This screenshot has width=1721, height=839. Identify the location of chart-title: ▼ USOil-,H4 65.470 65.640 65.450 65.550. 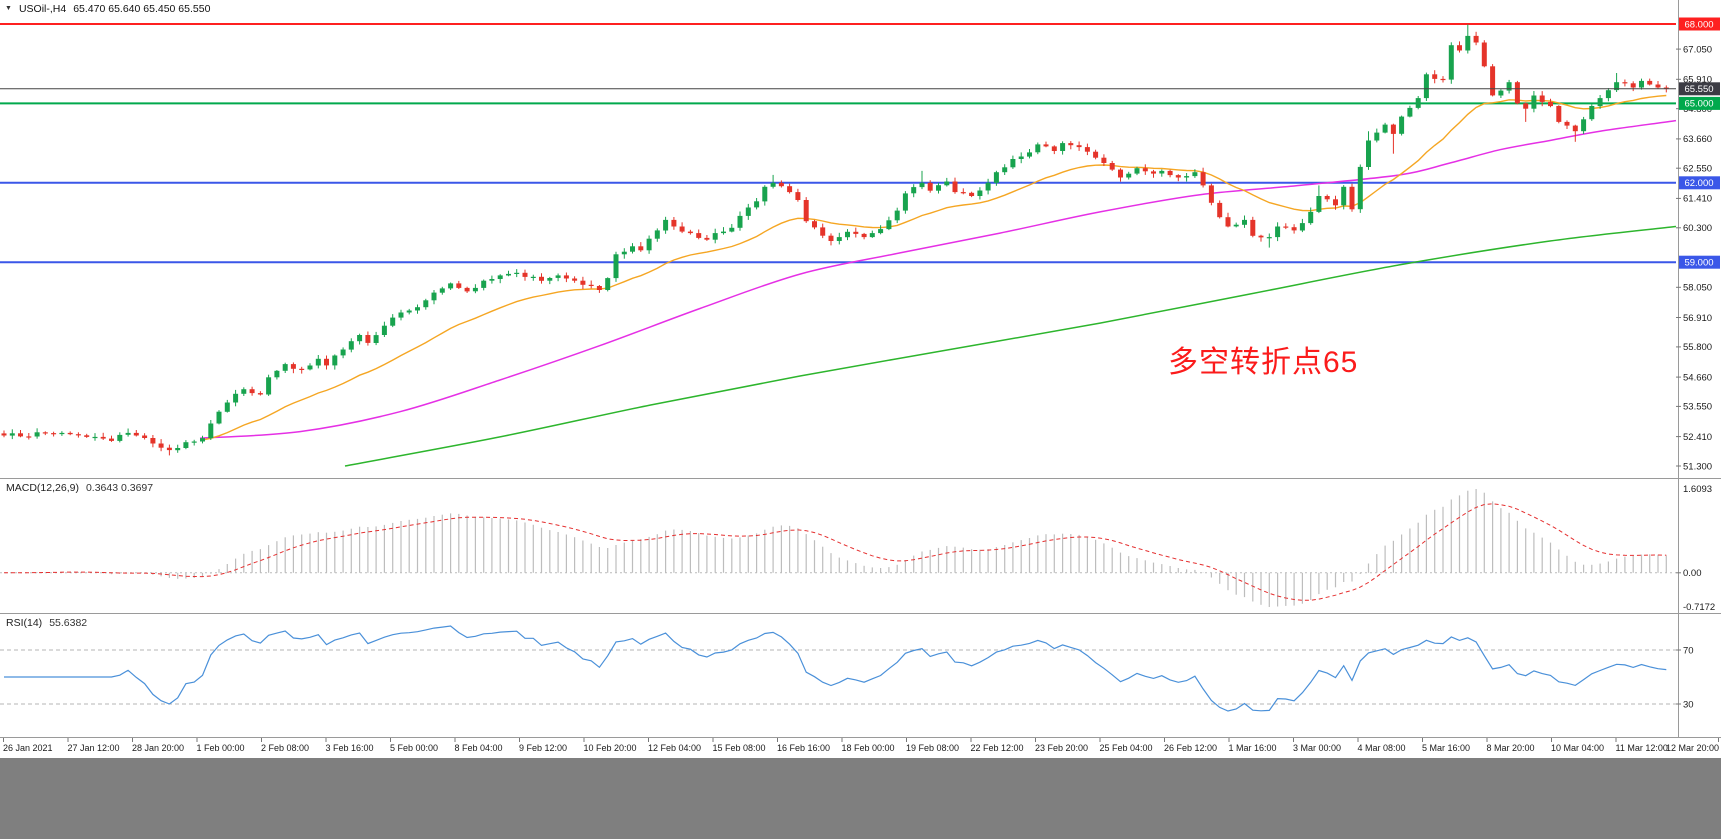
(107, 9).